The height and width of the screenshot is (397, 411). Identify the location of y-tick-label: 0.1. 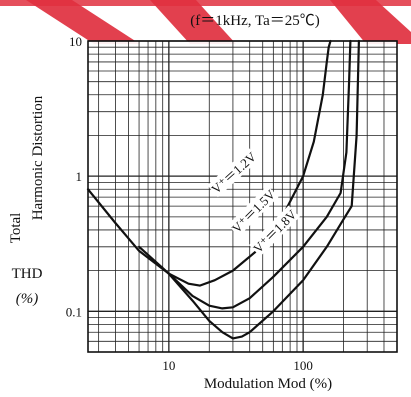
(74, 311).